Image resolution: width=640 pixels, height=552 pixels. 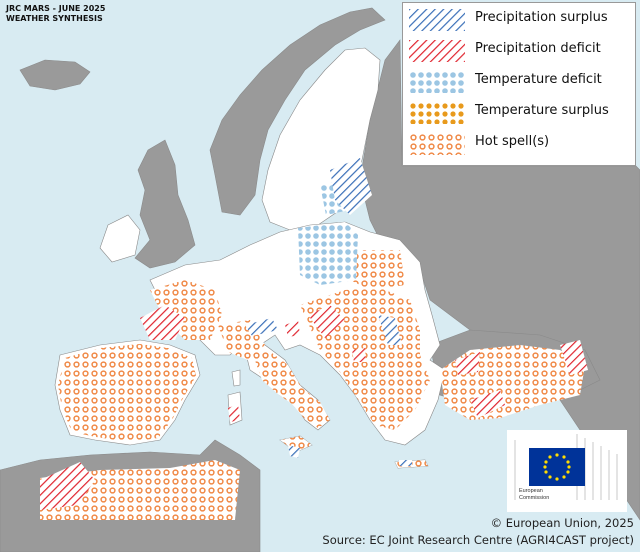 What do you see at coordinates (541, 17) in the screenshot?
I see `legend-label: Precipitation surplus` at bounding box center [541, 17].